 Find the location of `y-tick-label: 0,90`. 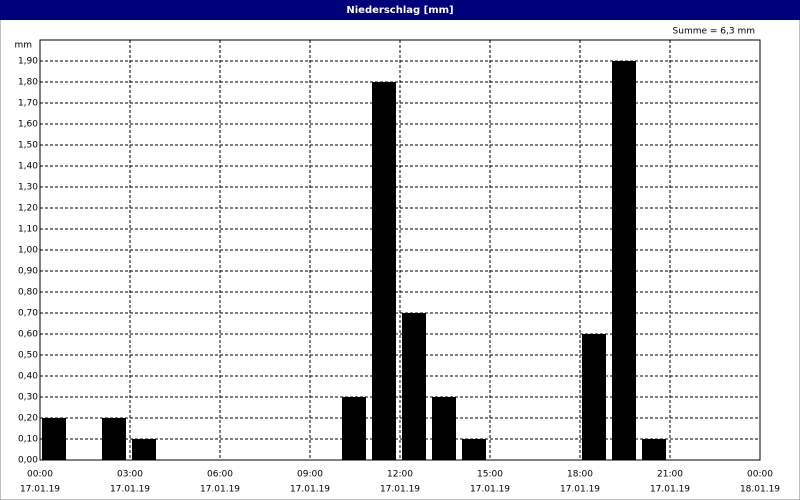

y-tick-label: 0,90 is located at coordinates (28, 272).